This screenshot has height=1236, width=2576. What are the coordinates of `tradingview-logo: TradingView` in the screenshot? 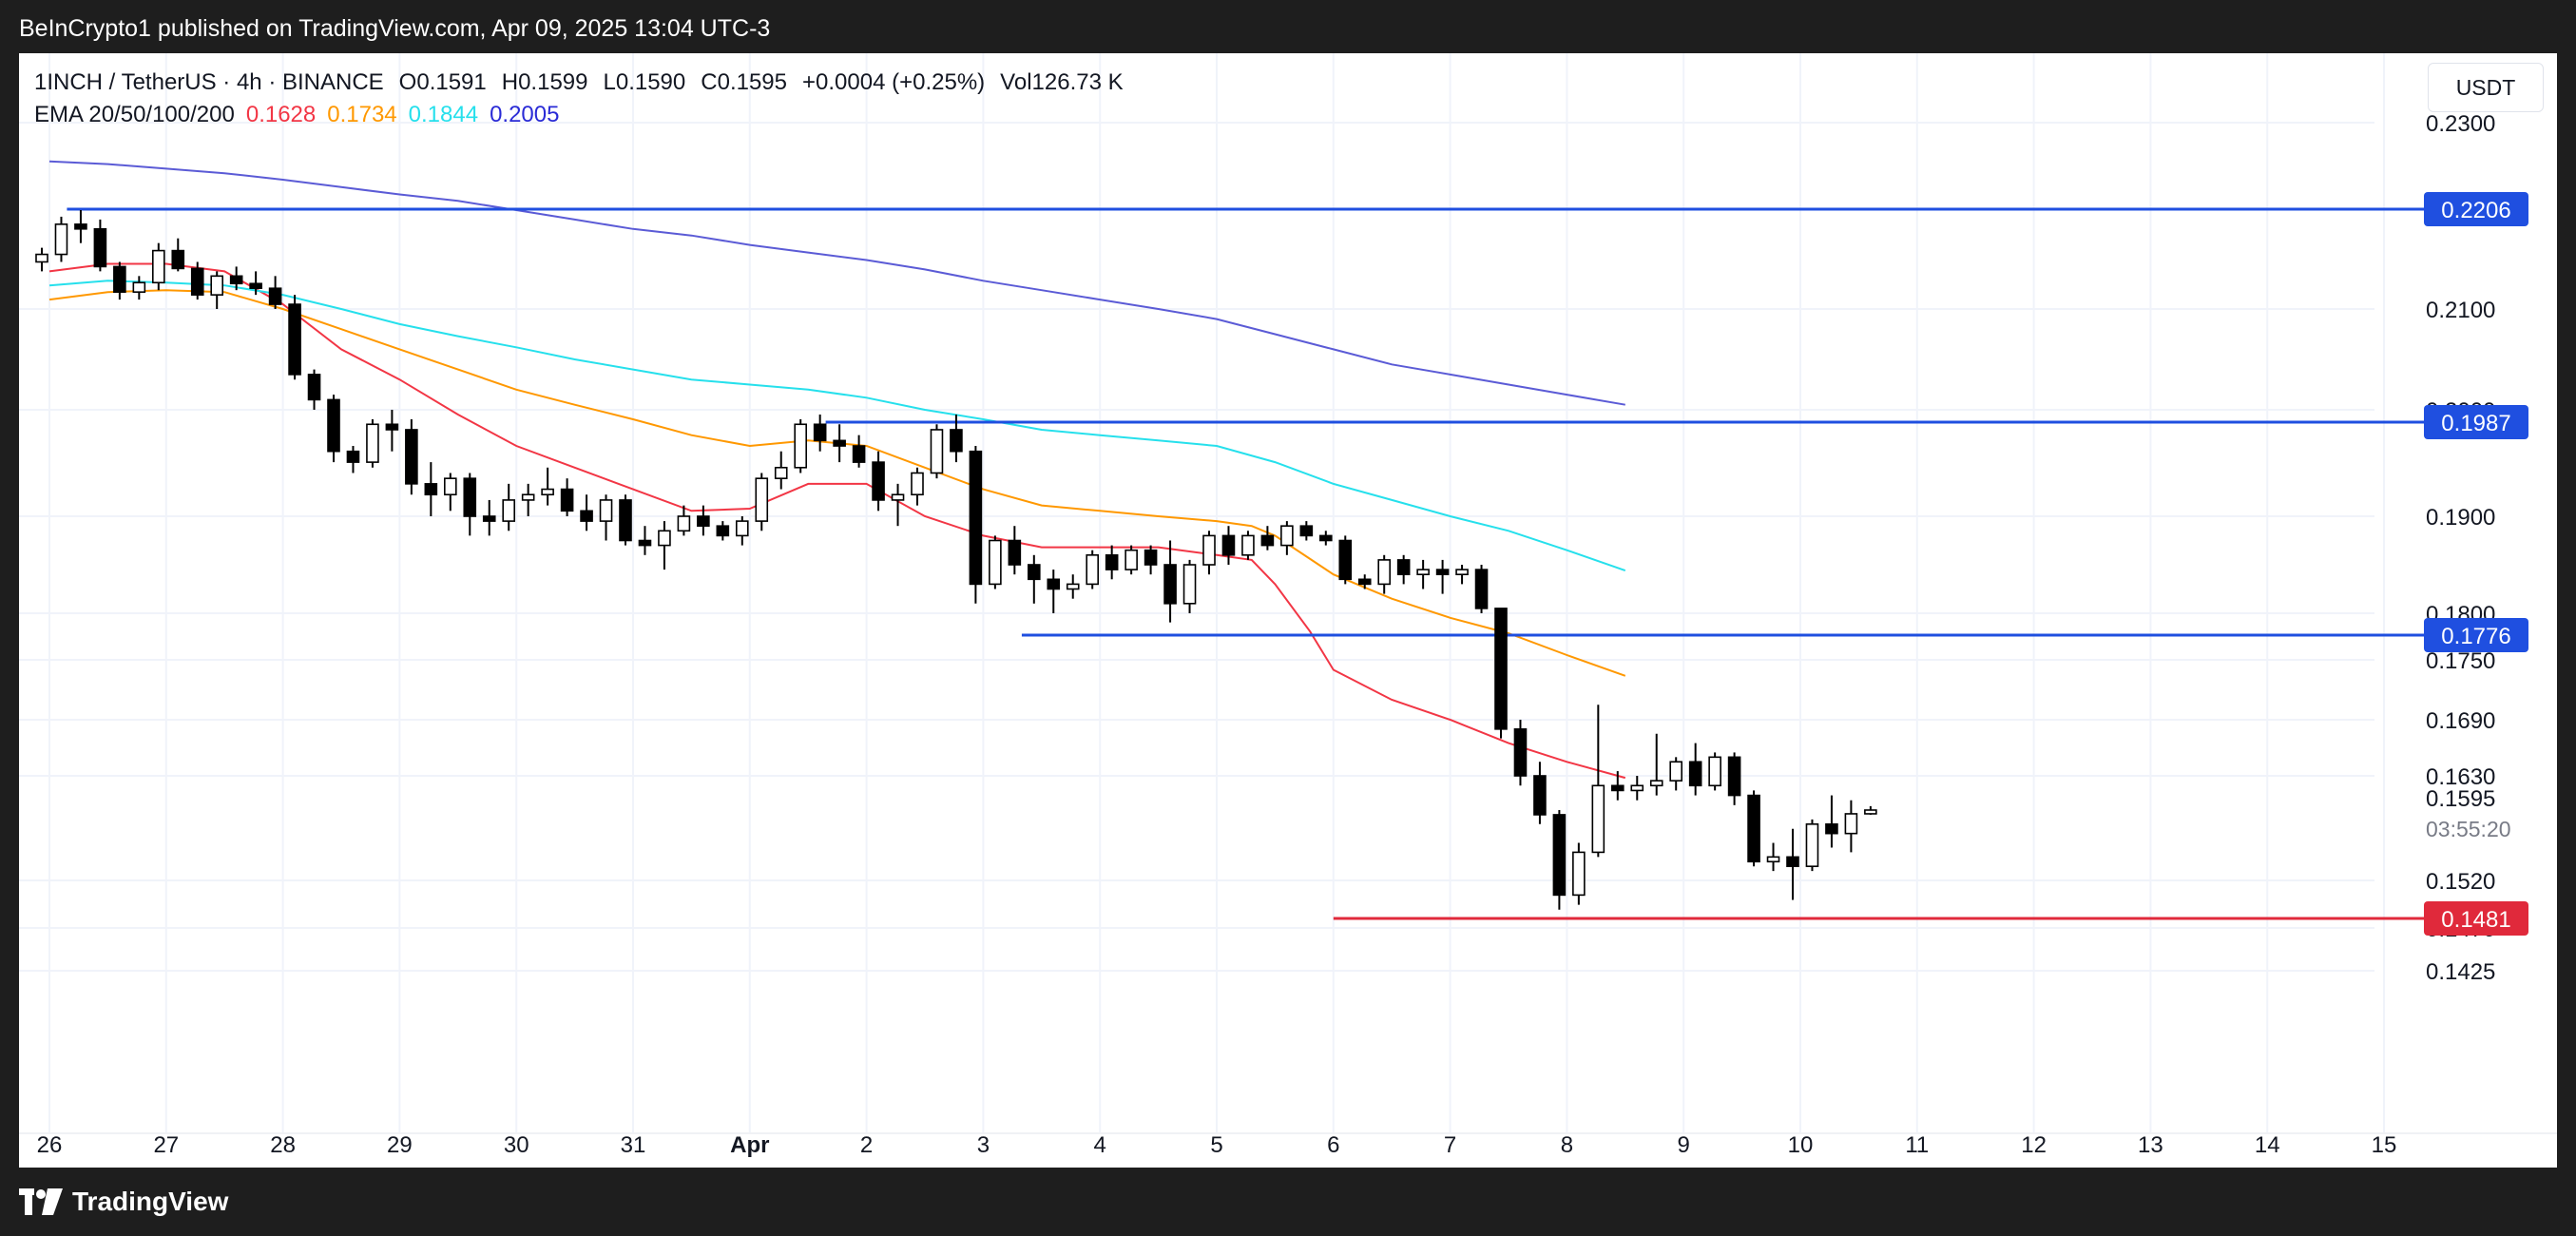 It's located at (123, 1202).